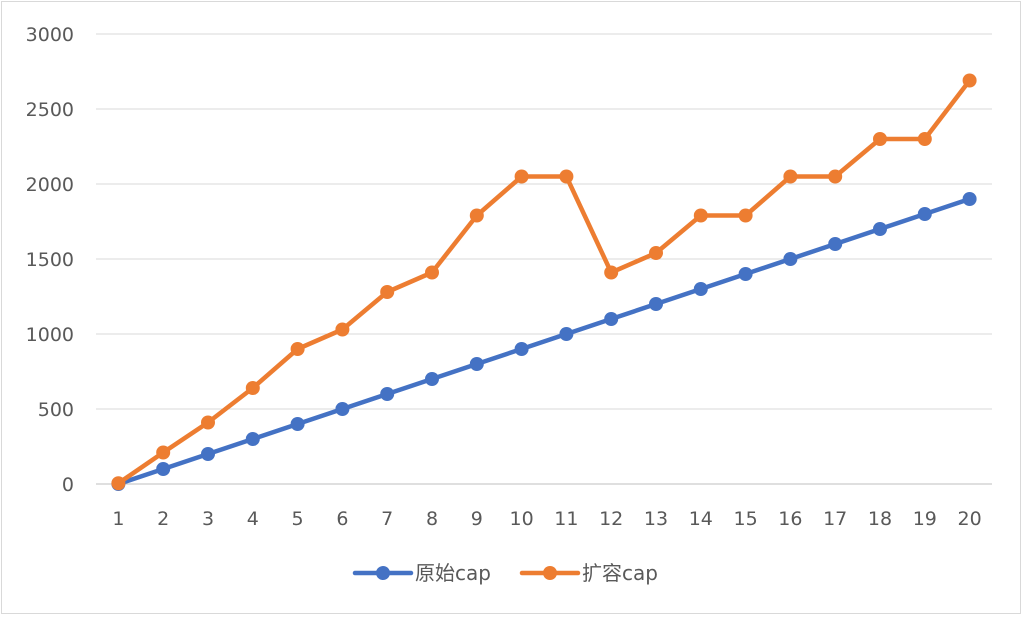  What do you see at coordinates (835, 519) in the screenshot?
I see `x-tick-label: 17` at bounding box center [835, 519].